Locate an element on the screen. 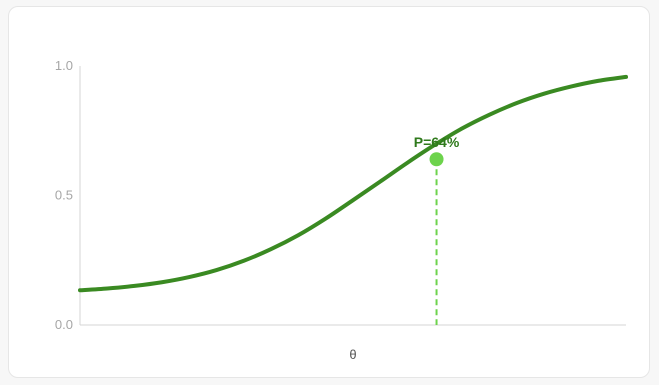 This screenshot has height=385, width=659. y-tick-label: 0.5 is located at coordinates (64, 195).